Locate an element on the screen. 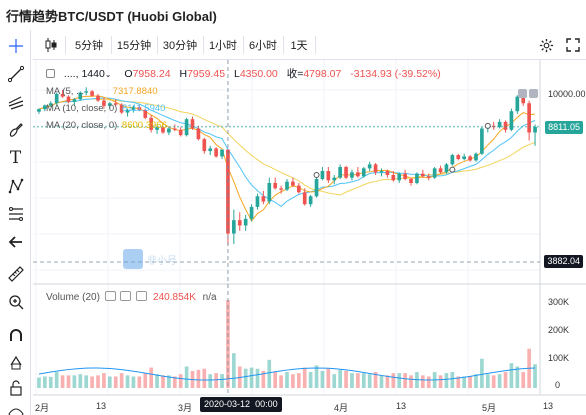 The height and width of the screenshot is (415, 586). eye-icon is located at coordinates (15, 408).